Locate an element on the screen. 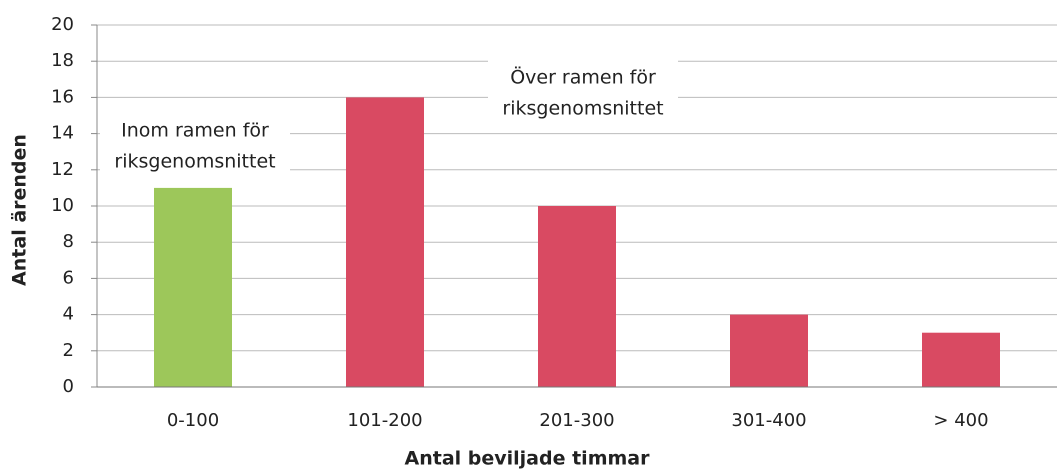 The image size is (1057, 471). x-tick-label: > 400 is located at coordinates (960, 420).